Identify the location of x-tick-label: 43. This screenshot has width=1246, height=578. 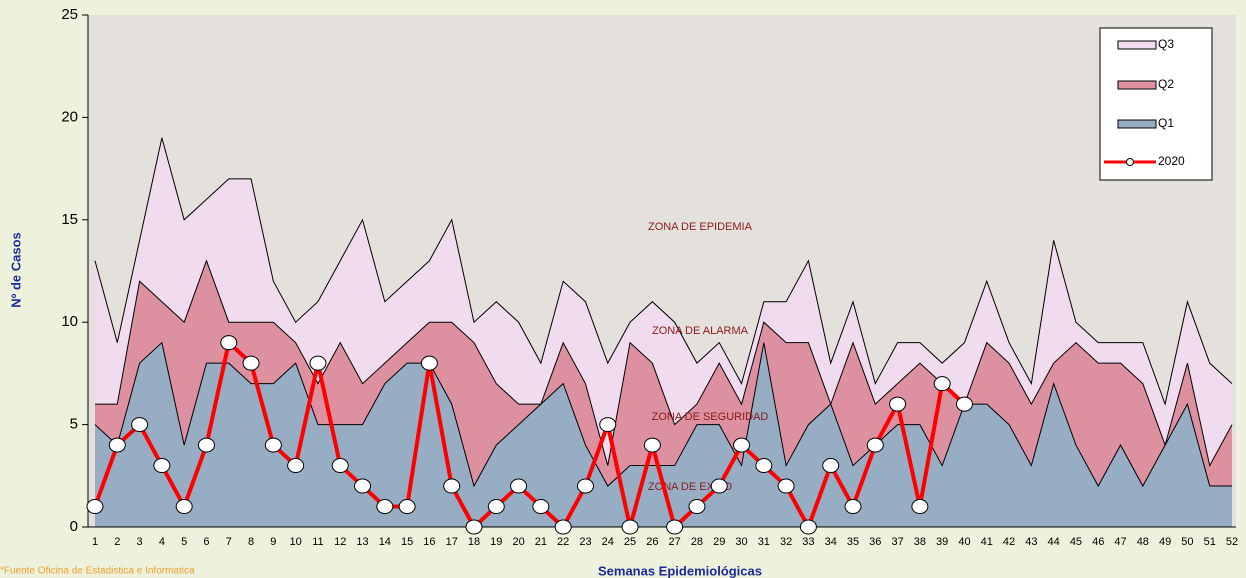
(1031, 542).